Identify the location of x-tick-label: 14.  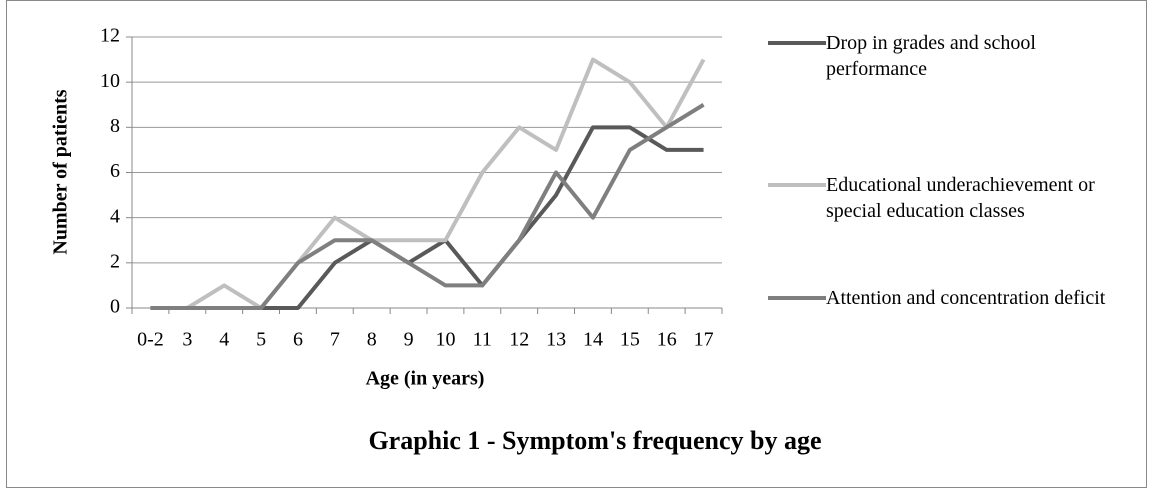
(593, 340).